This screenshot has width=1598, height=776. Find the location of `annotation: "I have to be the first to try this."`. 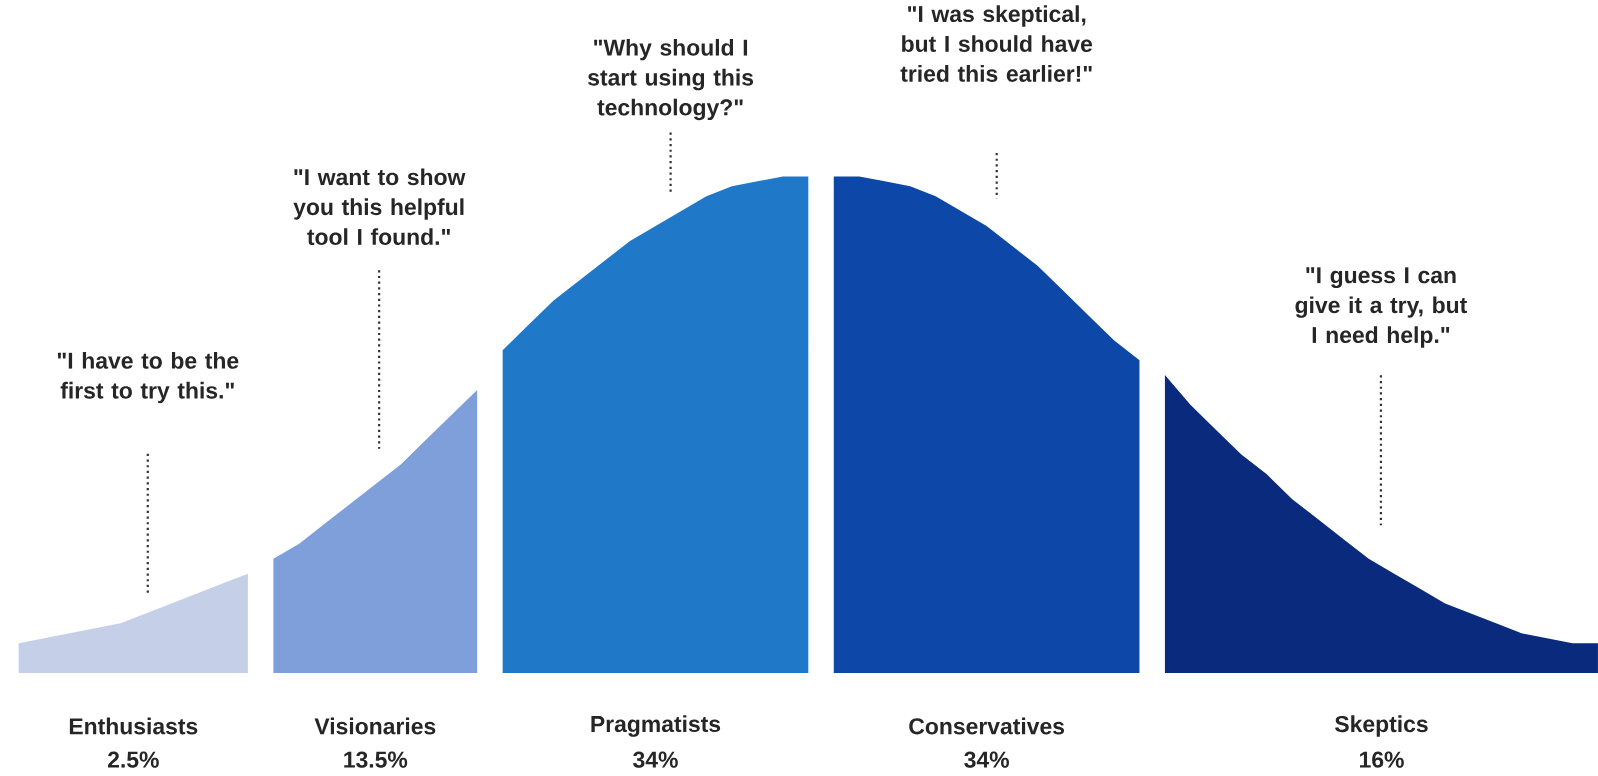

annotation: "I have to be the first to try this." is located at coordinates (148, 377).